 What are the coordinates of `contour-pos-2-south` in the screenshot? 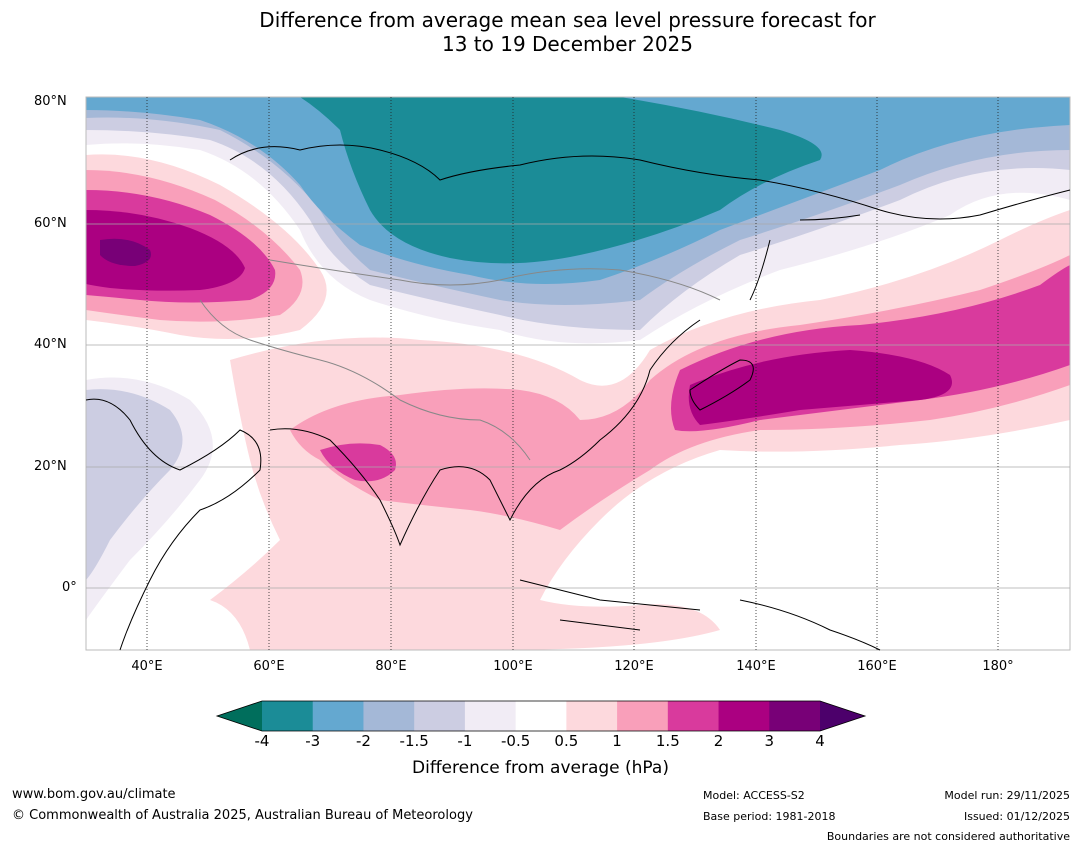 It's located at (820, 387).